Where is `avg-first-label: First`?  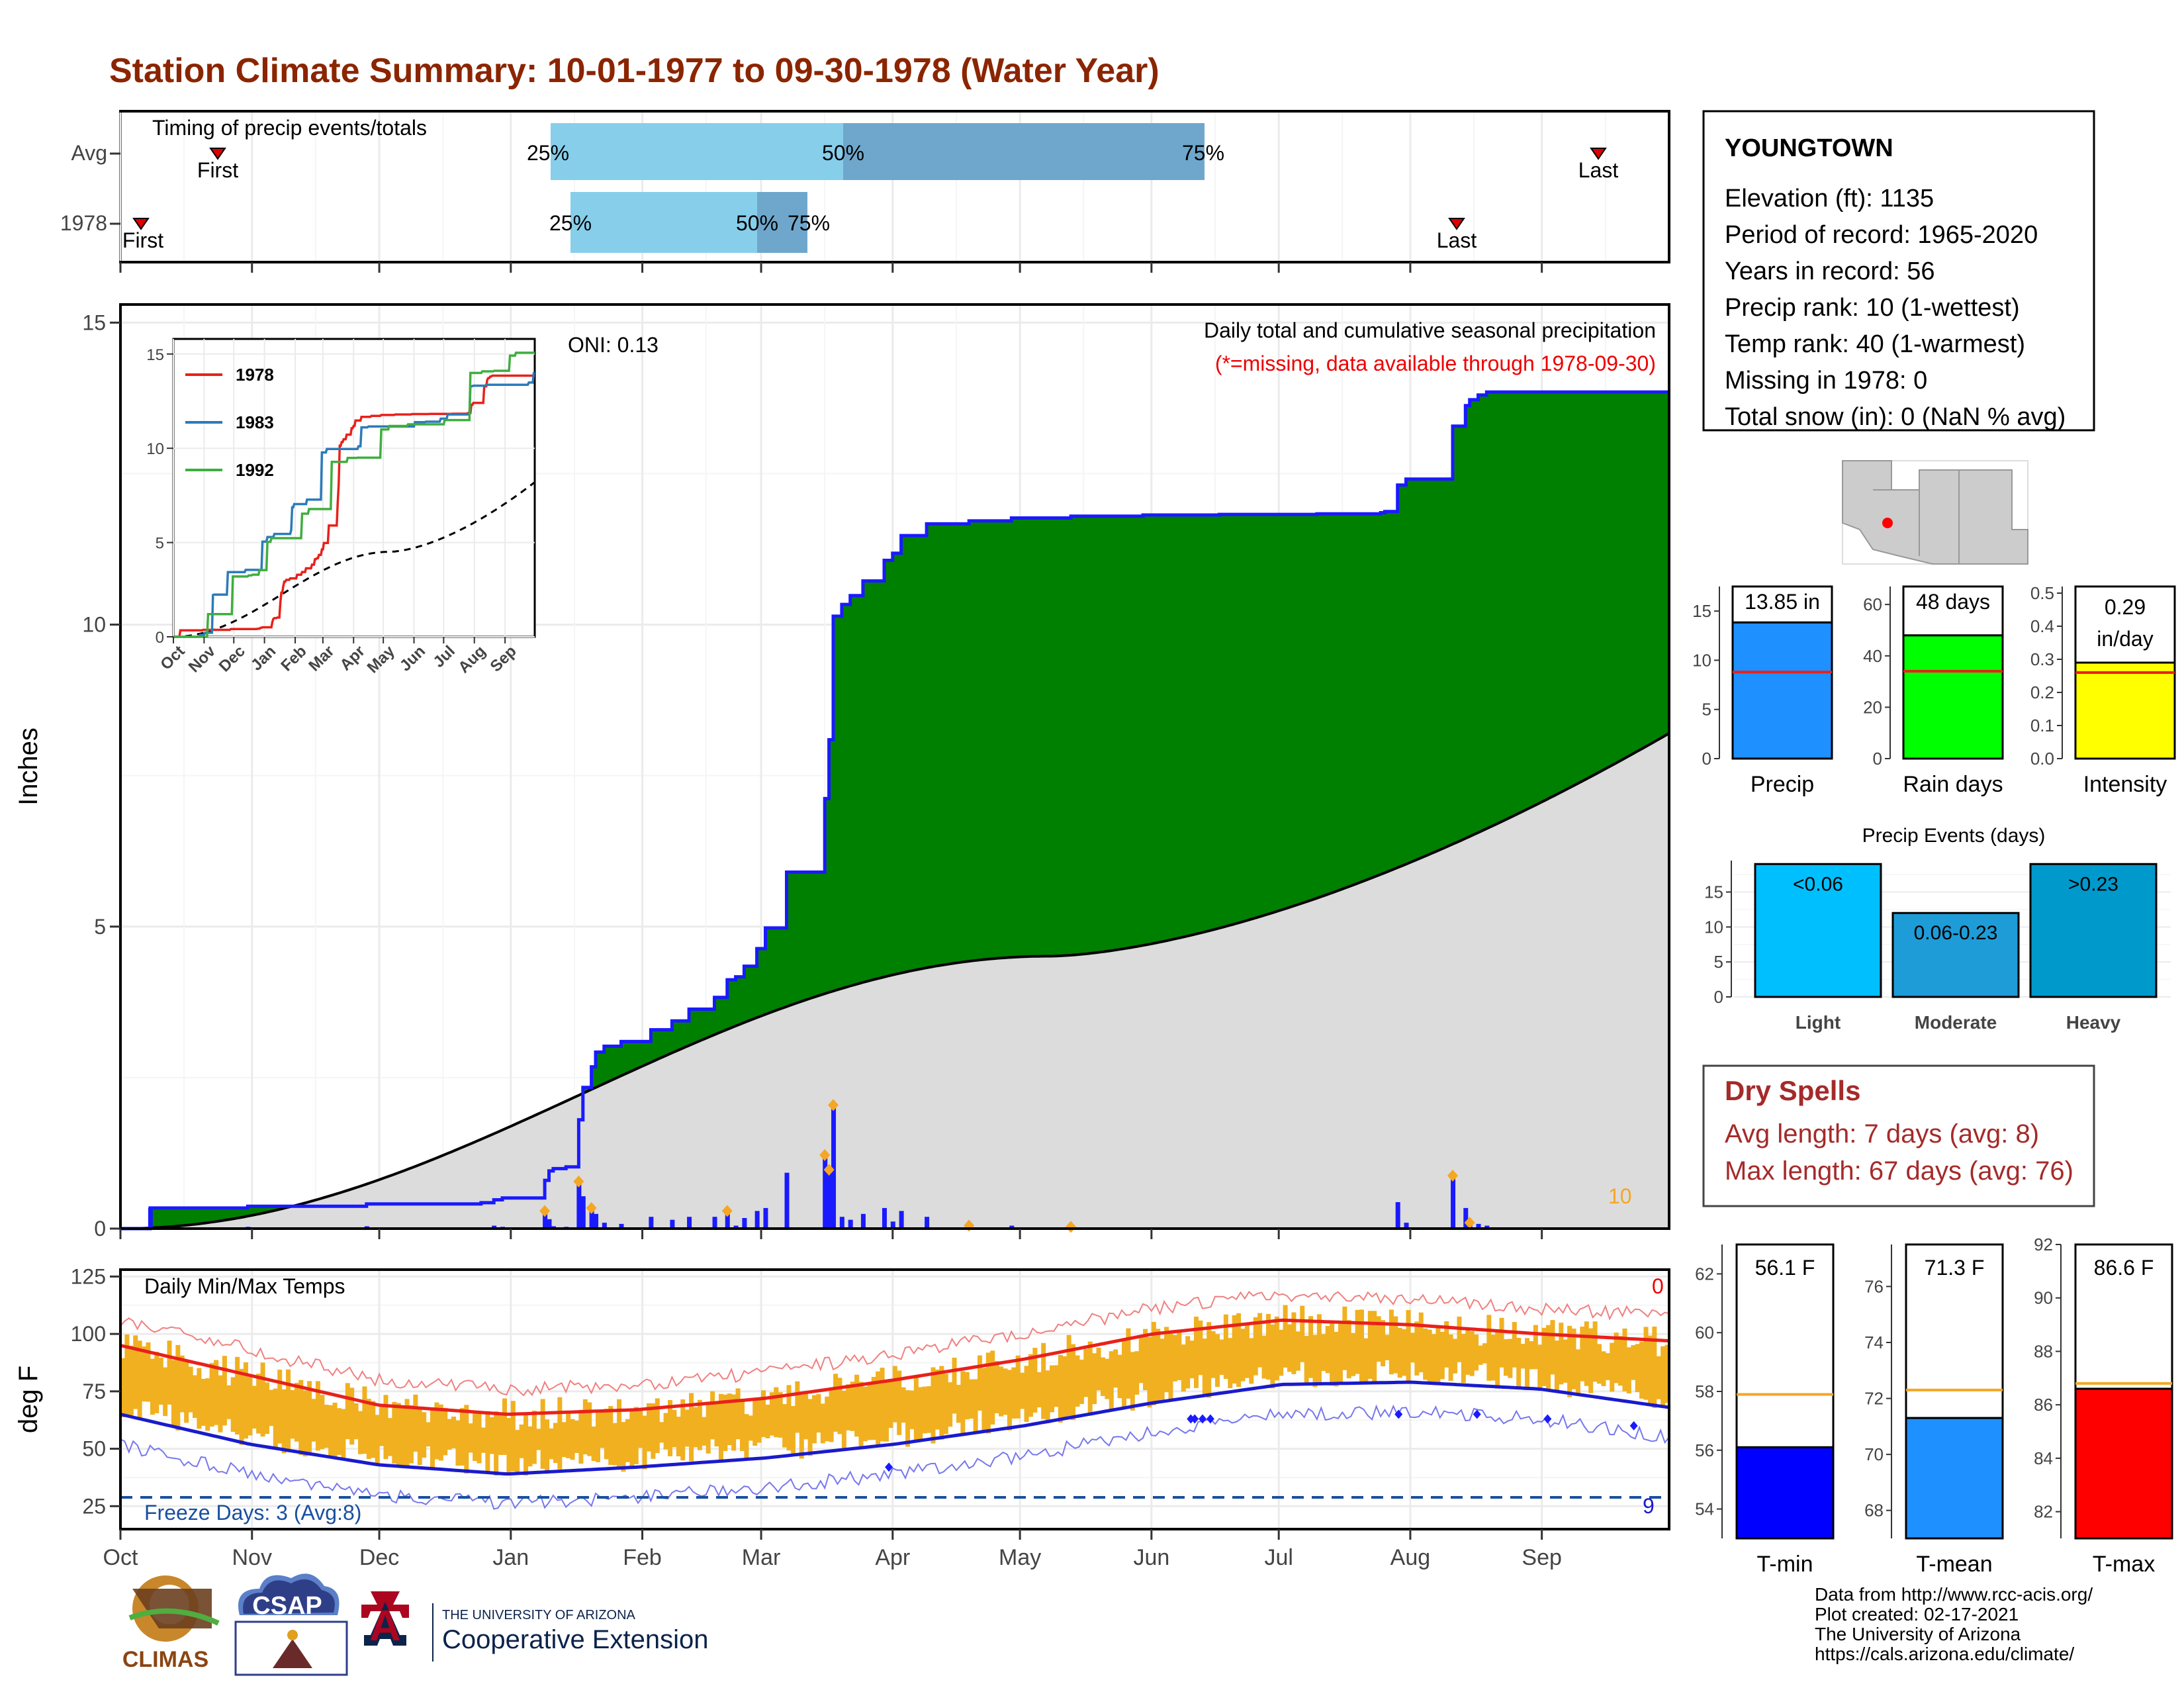 avg-first-label: First is located at coordinates (218, 170).